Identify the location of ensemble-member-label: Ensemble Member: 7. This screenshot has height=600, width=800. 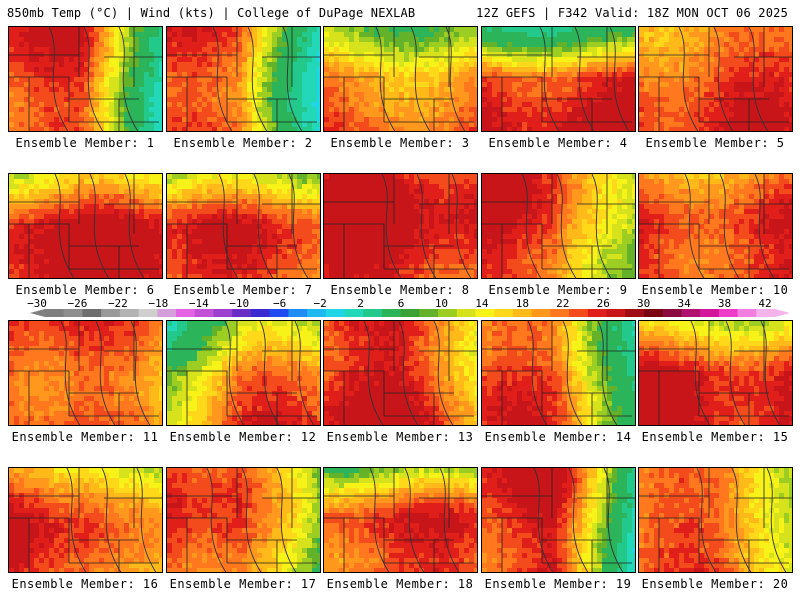
(243, 290).